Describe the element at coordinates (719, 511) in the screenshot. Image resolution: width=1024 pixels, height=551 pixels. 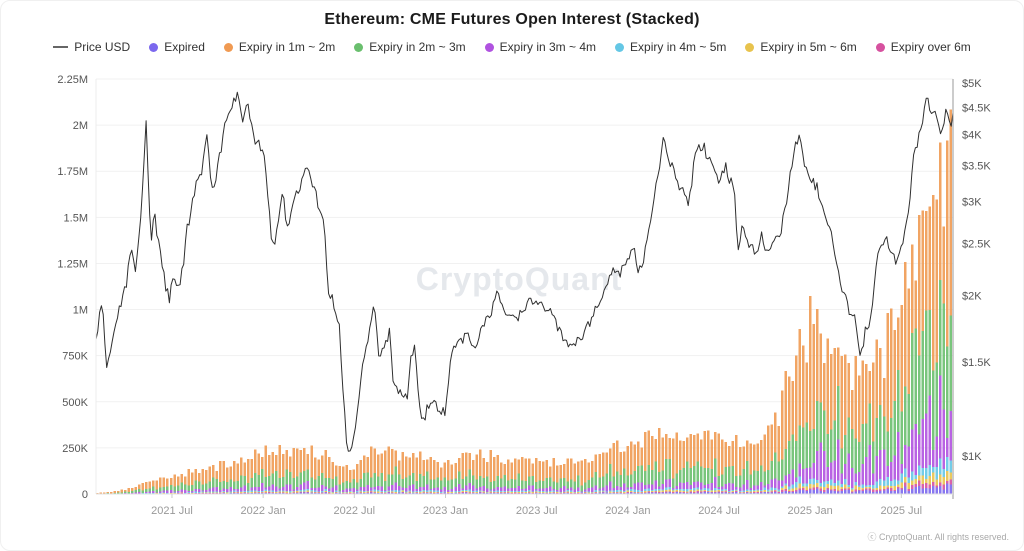
I see `x-axis-tick-label: 2024 Jul` at that location.